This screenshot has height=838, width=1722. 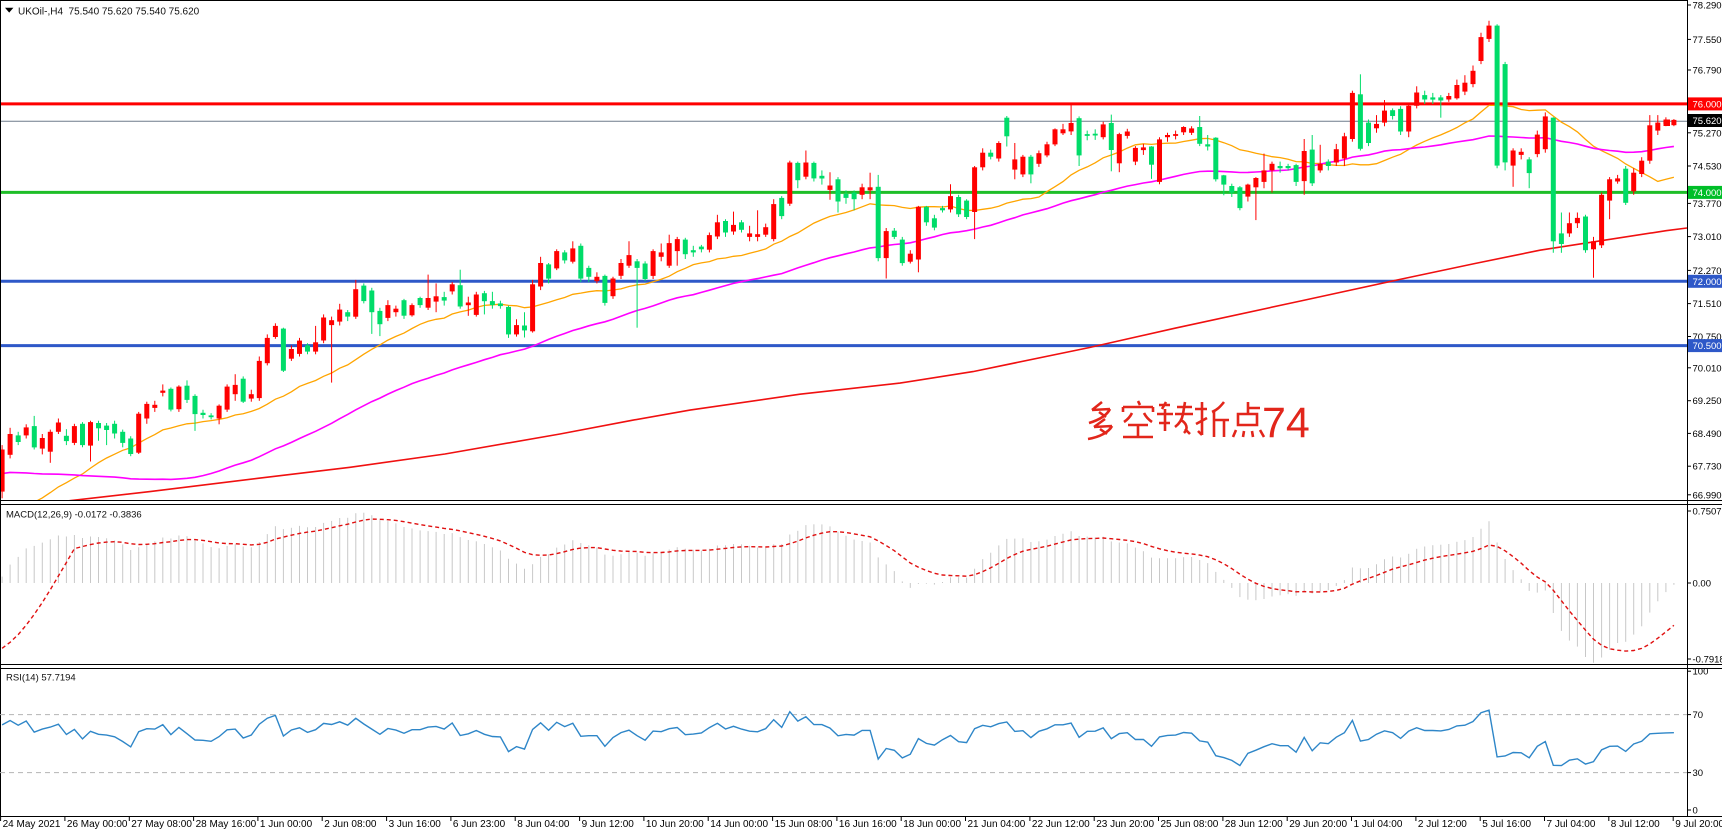 What do you see at coordinates (1698, 773) in the screenshot?
I see `svg-text: 30` at bounding box center [1698, 773].